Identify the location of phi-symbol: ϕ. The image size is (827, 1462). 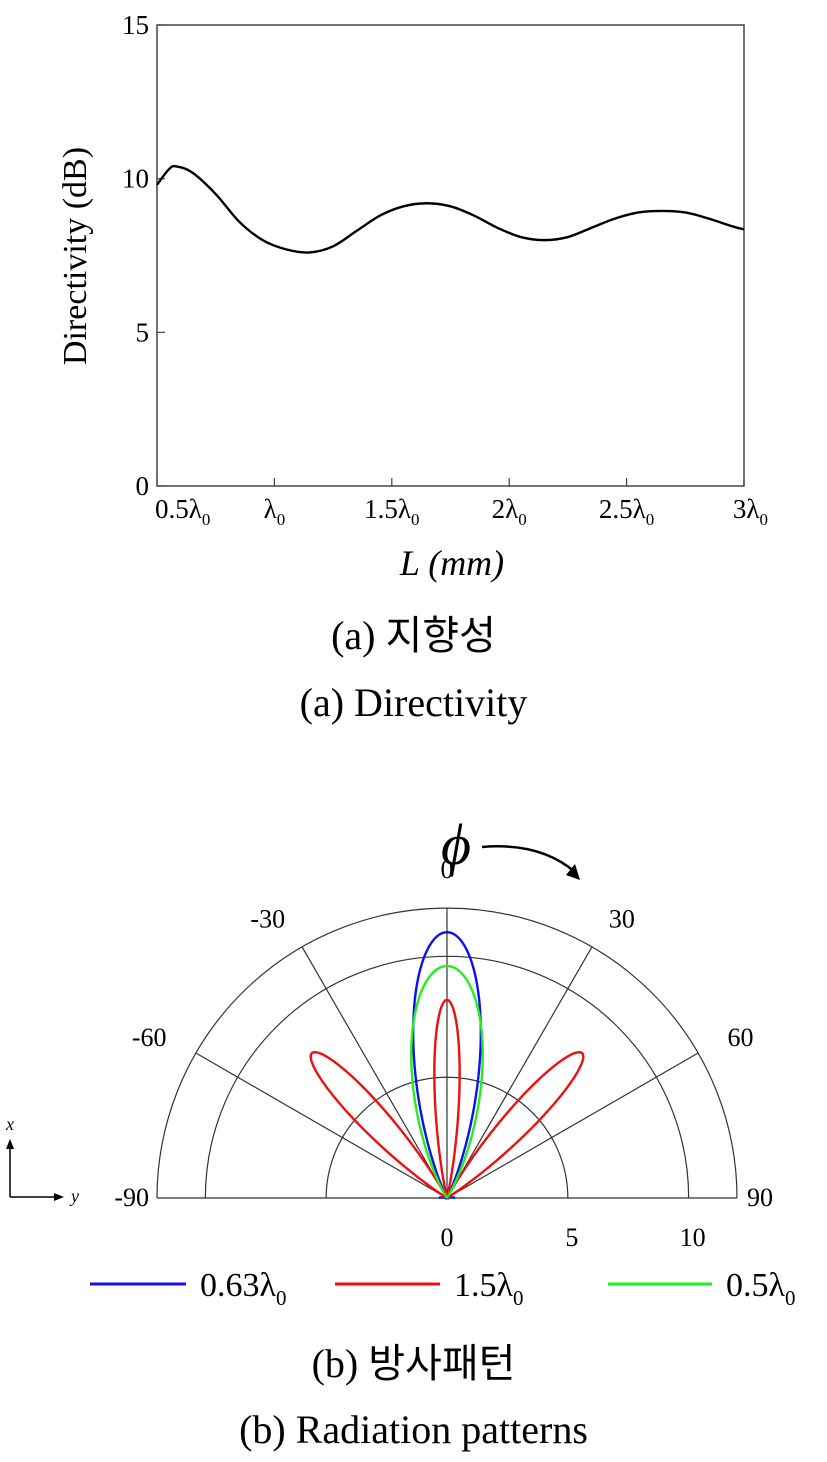
(456, 844).